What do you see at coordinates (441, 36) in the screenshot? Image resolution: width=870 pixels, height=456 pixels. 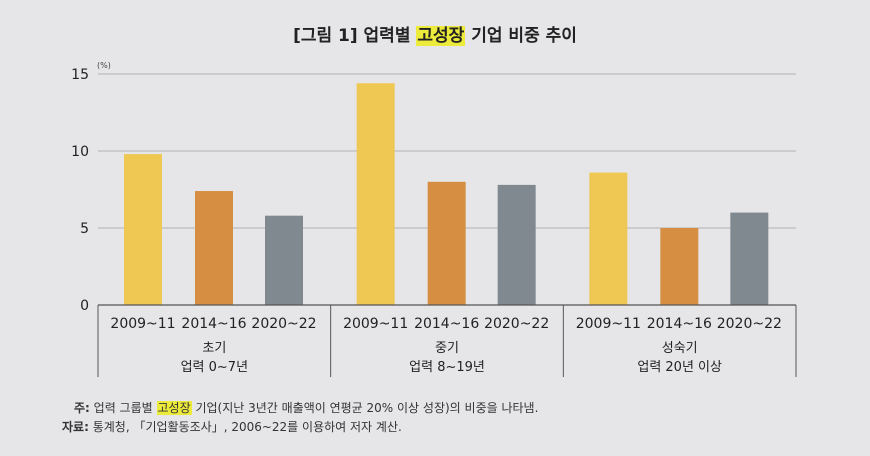 I see `title-highlight: 고성장` at bounding box center [441, 36].